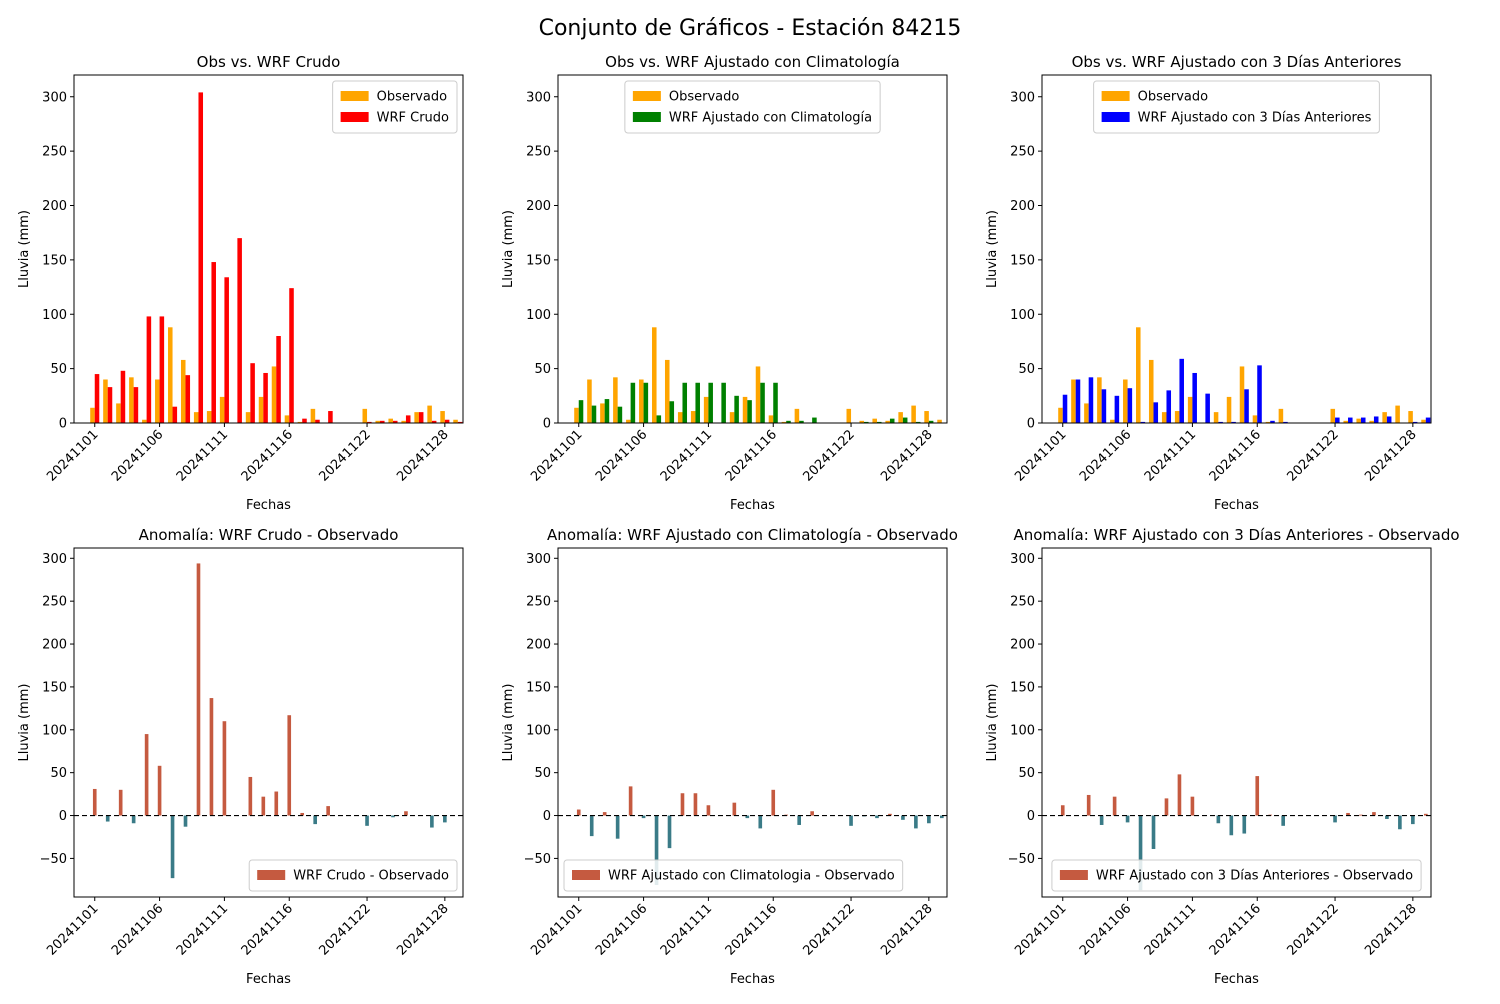  I want to click on x-tick-label: 20241101, so click(556, 455).